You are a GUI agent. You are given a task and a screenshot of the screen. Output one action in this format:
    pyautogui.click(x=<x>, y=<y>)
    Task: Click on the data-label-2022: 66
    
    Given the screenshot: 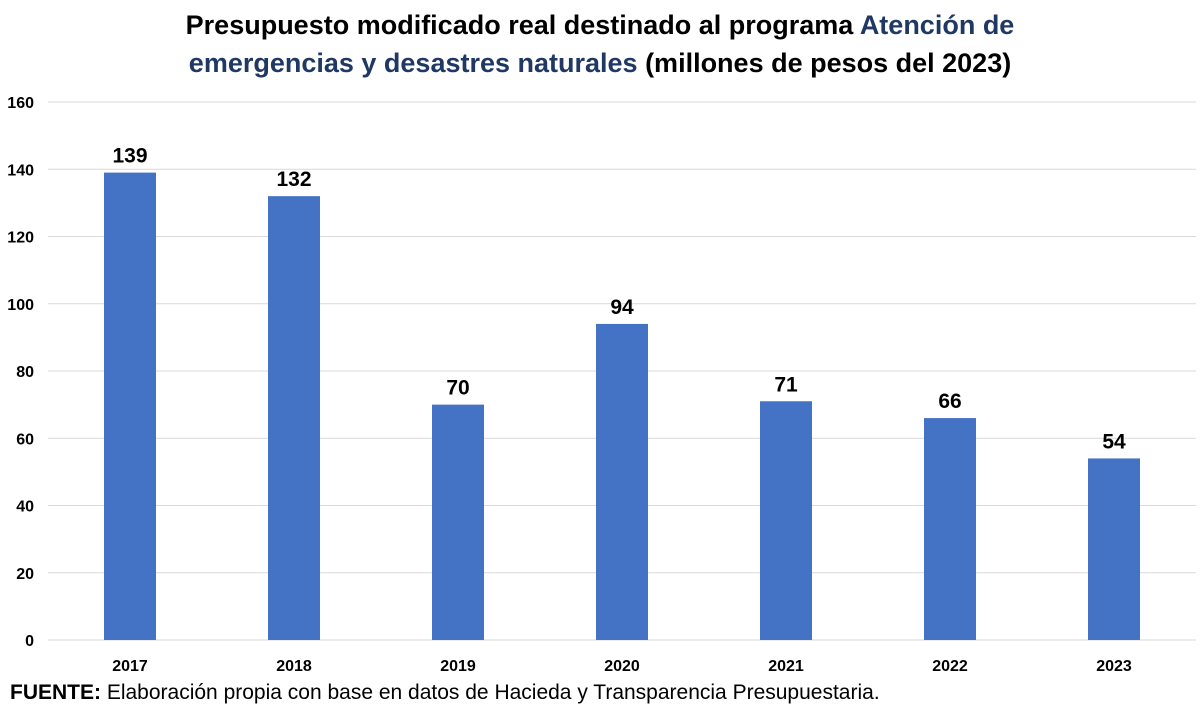 What is the action you would take?
    pyautogui.click(x=949, y=401)
    